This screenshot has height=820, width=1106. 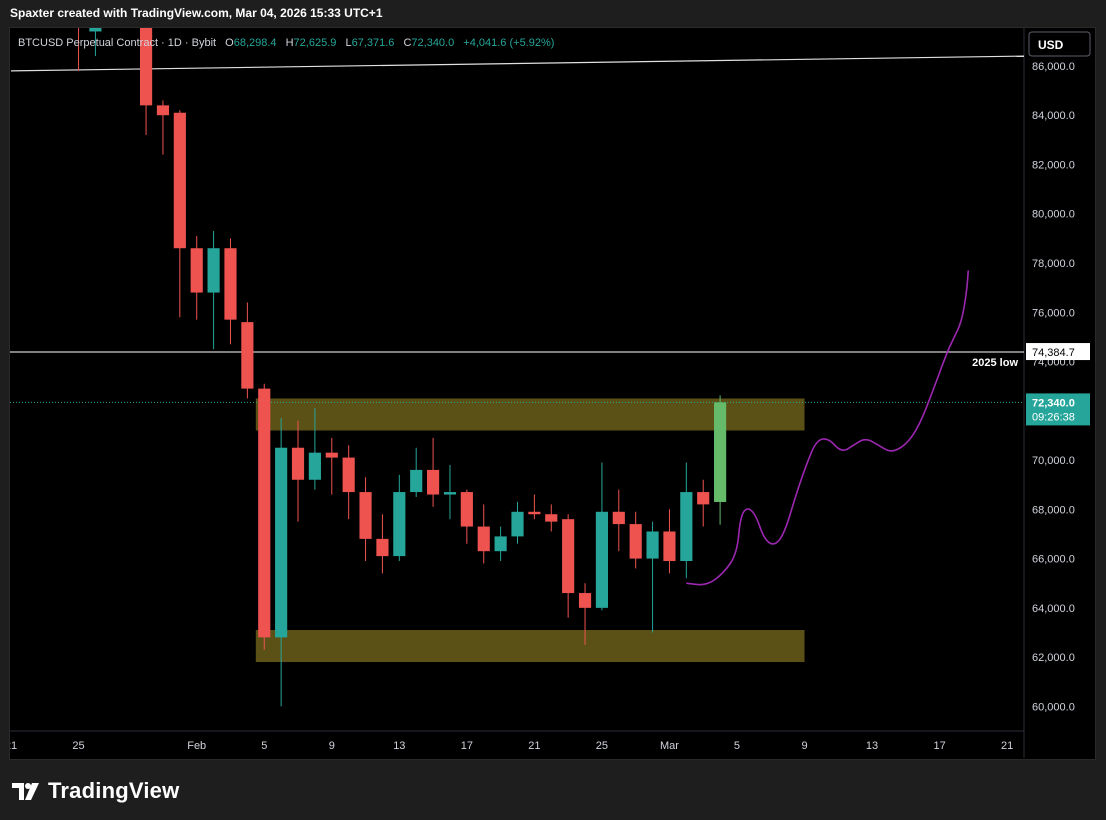 What do you see at coordinates (407, 43) in the screenshot?
I see `close-label: C` at bounding box center [407, 43].